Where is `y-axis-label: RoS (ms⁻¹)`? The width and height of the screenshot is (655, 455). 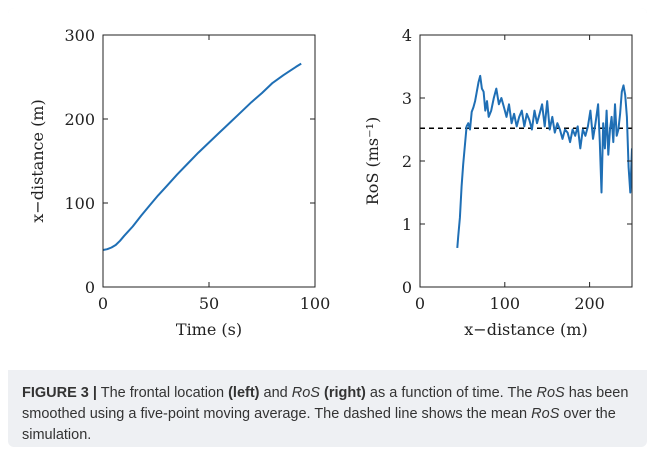 y-axis-label: RoS (ms⁻¹) is located at coordinates (372, 161).